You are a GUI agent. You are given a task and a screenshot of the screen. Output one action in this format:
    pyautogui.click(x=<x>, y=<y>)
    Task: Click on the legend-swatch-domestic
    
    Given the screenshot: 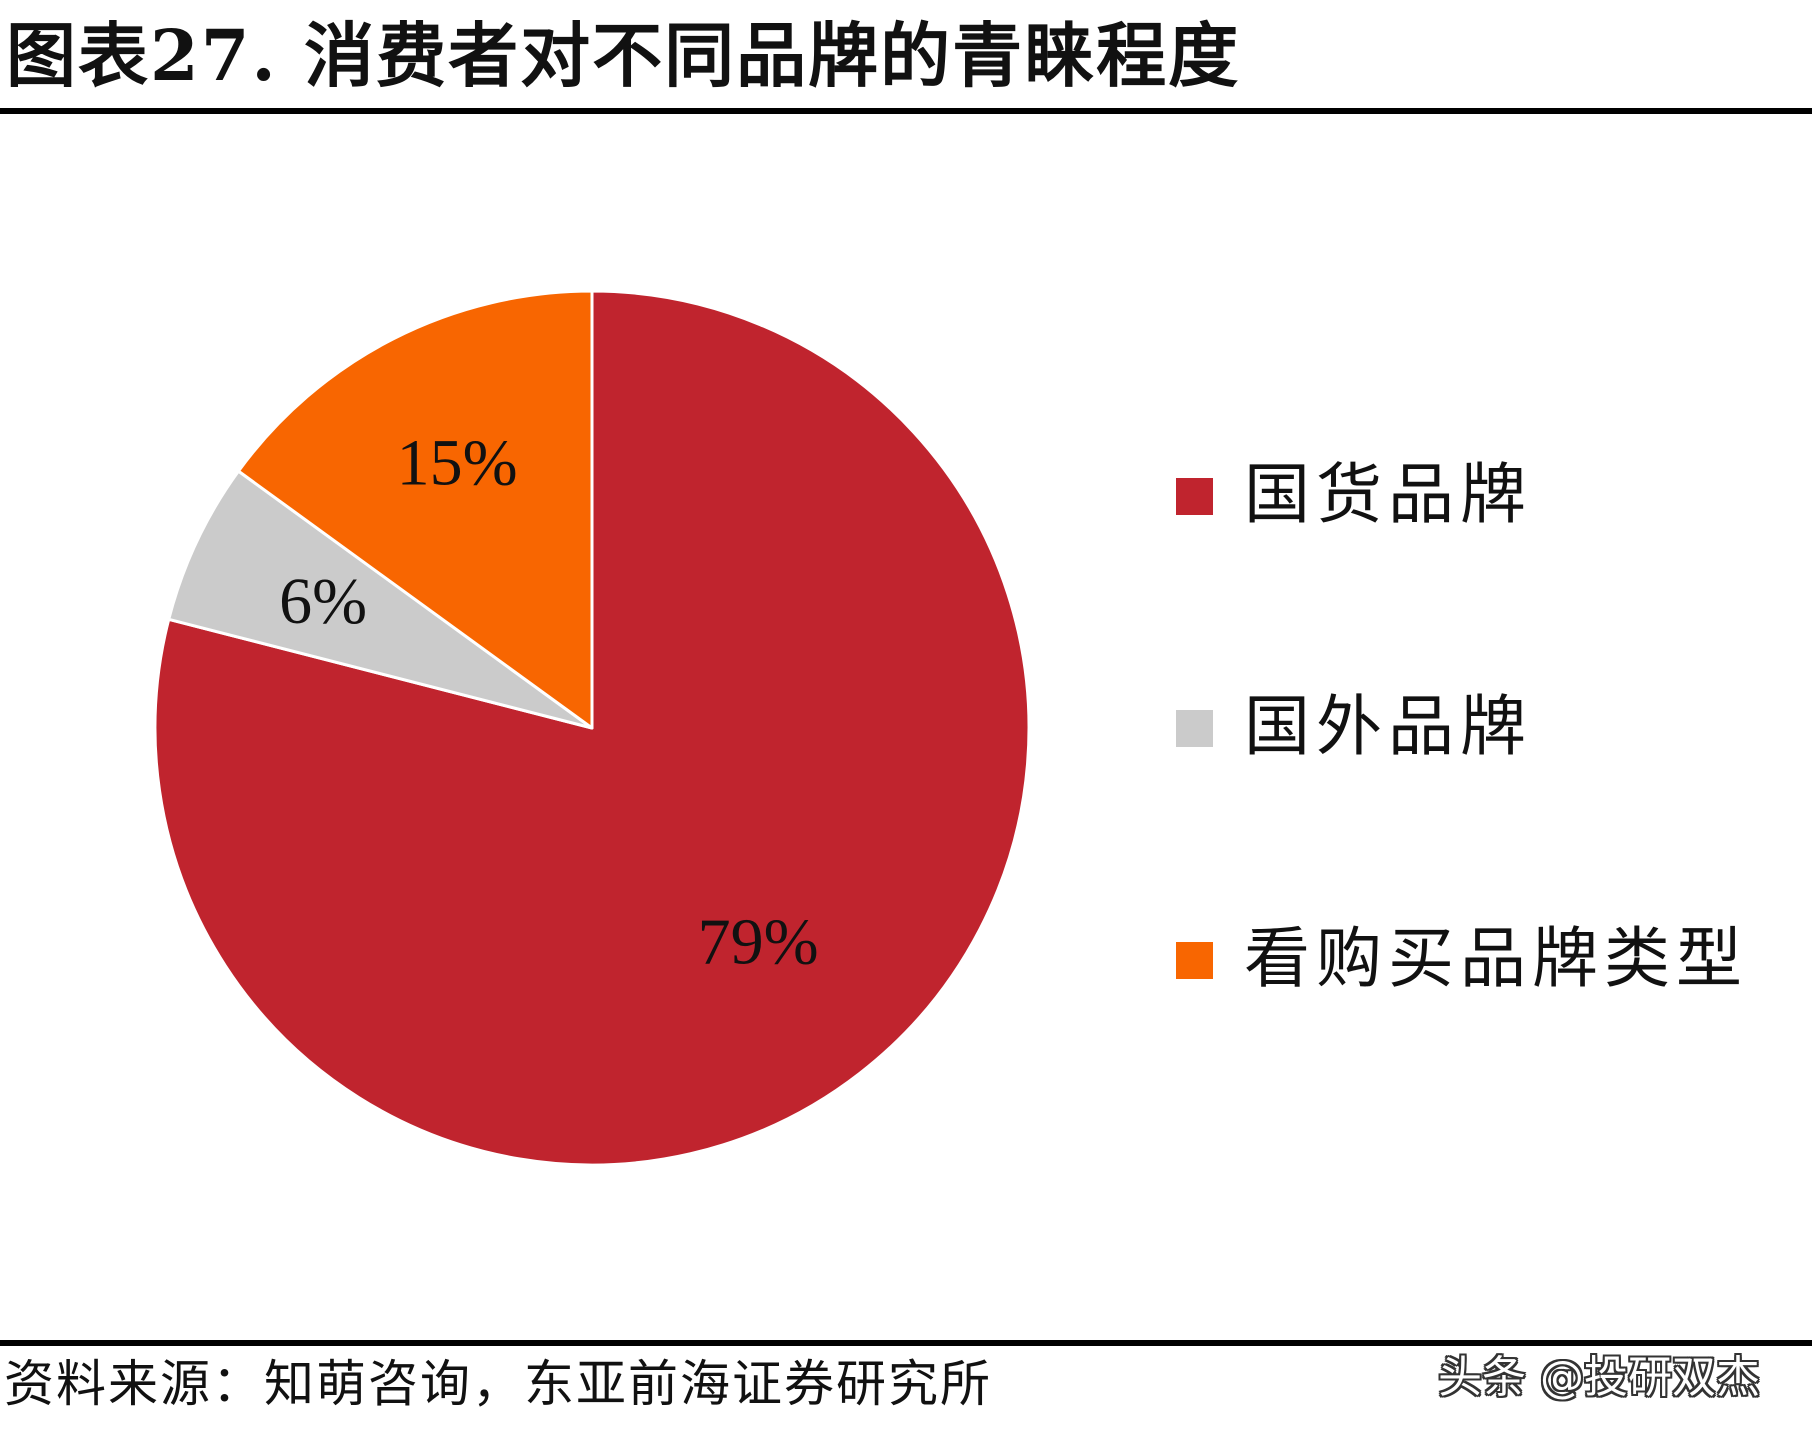 What is the action you would take?
    pyautogui.click(x=1194, y=496)
    